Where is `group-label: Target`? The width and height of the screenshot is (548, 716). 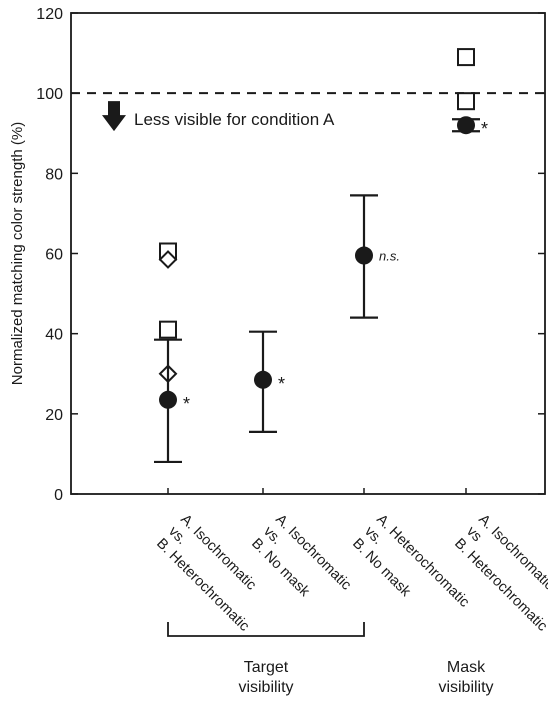
group-label: Target is located at coordinates (266, 667).